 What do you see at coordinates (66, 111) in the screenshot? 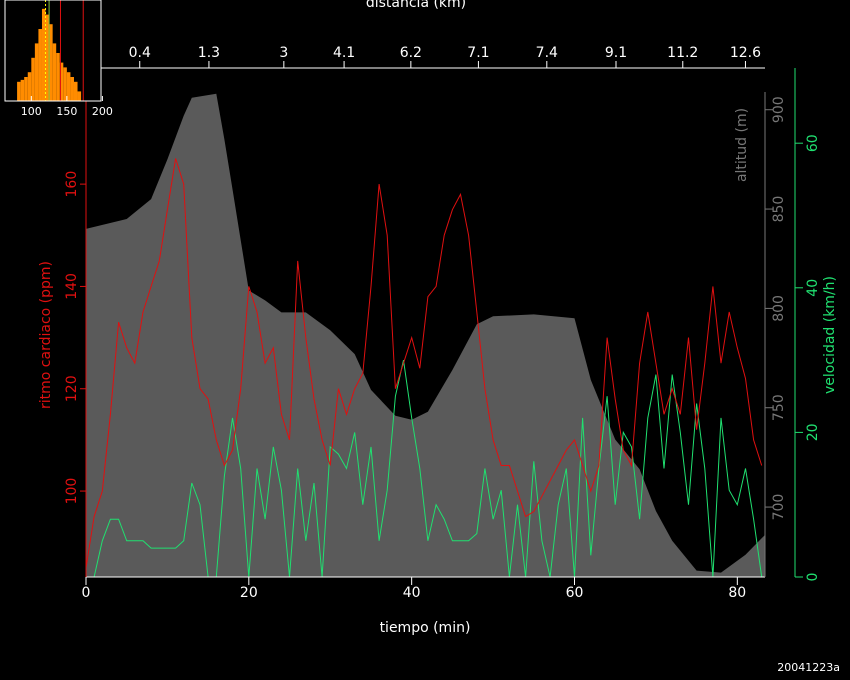
I see `inset-tick-label: 150` at bounding box center [66, 111].